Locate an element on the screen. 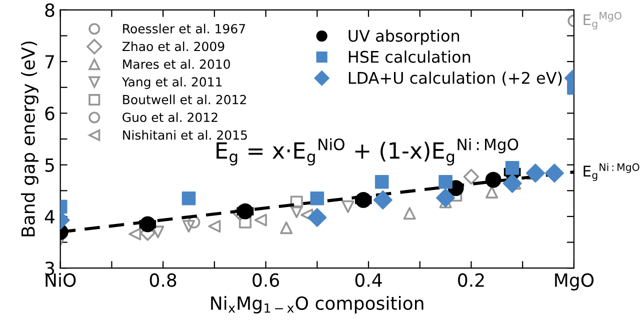 This screenshot has height=331, width=642. y-tick-label: 8 is located at coordinates (49, 10).